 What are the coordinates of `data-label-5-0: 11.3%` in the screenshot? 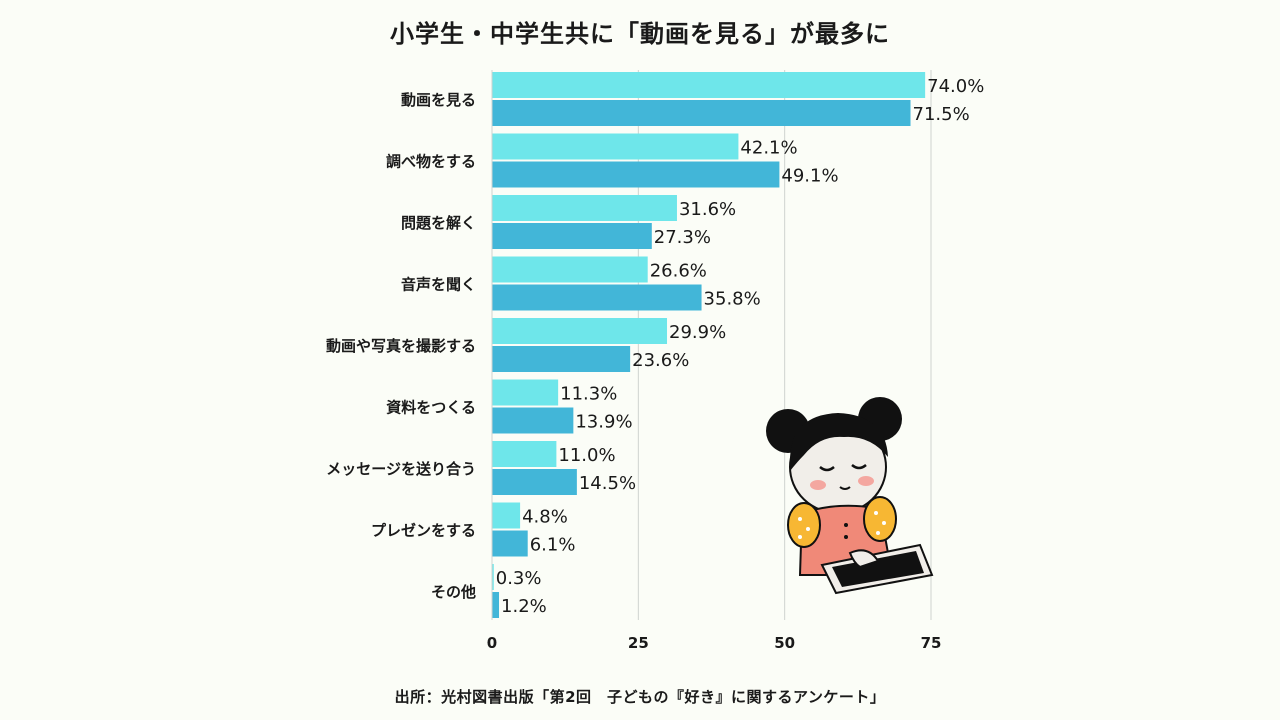 It's located at (588, 394).